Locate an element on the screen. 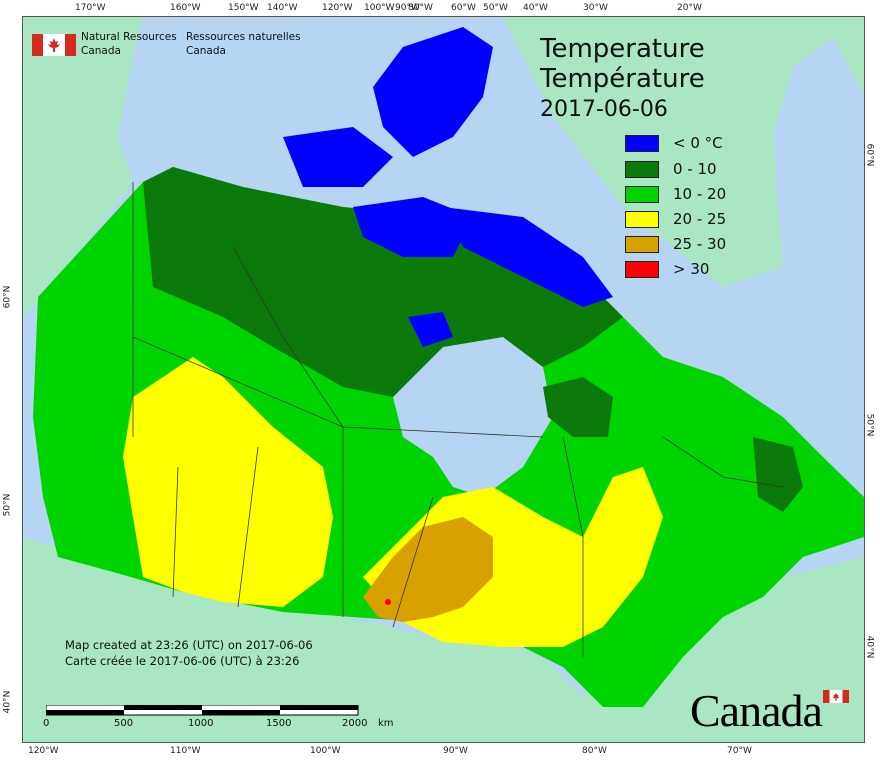  zone-20-25-west is located at coordinates (228, 482).